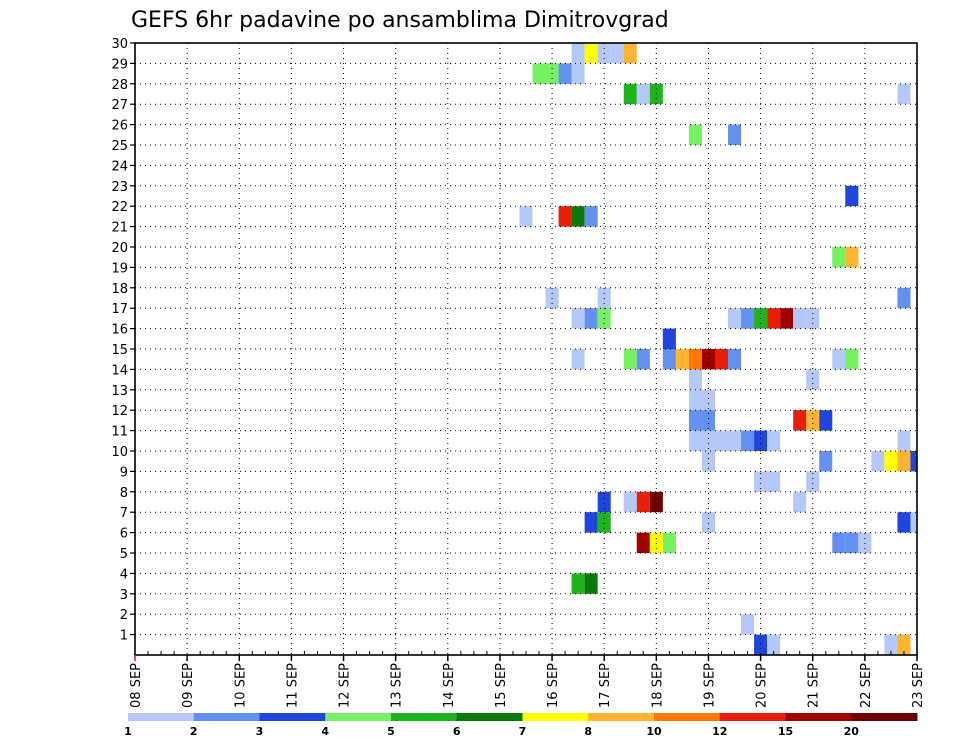 The image size is (960, 742). Describe the element at coordinates (119, 330) in the screenshot. I see `y-tick-label: 16` at that location.